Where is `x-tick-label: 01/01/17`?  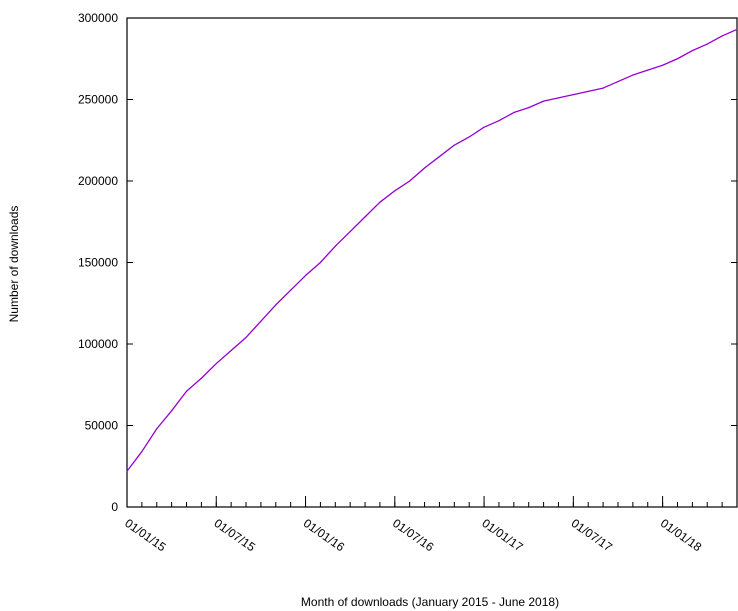
x-tick-label: 01/01/17 is located at coordinates (502, 535).